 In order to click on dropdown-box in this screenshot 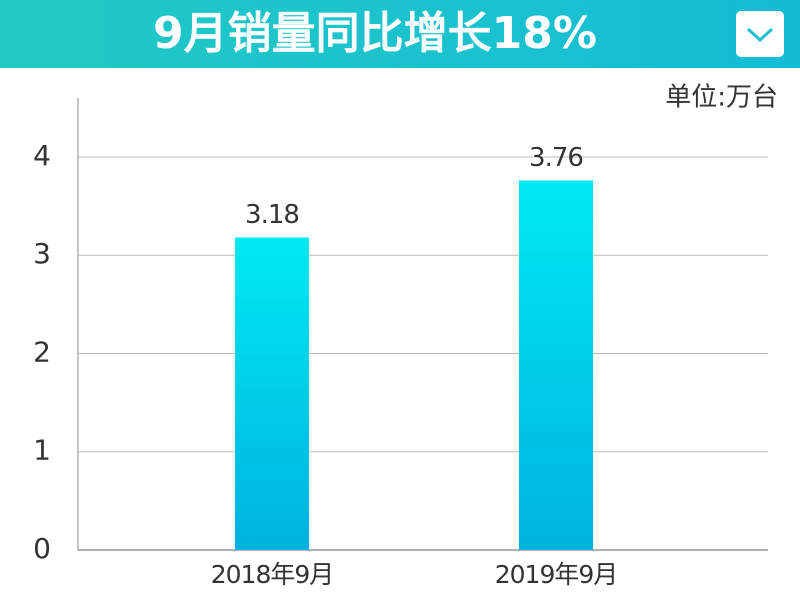, I will do `click(760, 34)`.